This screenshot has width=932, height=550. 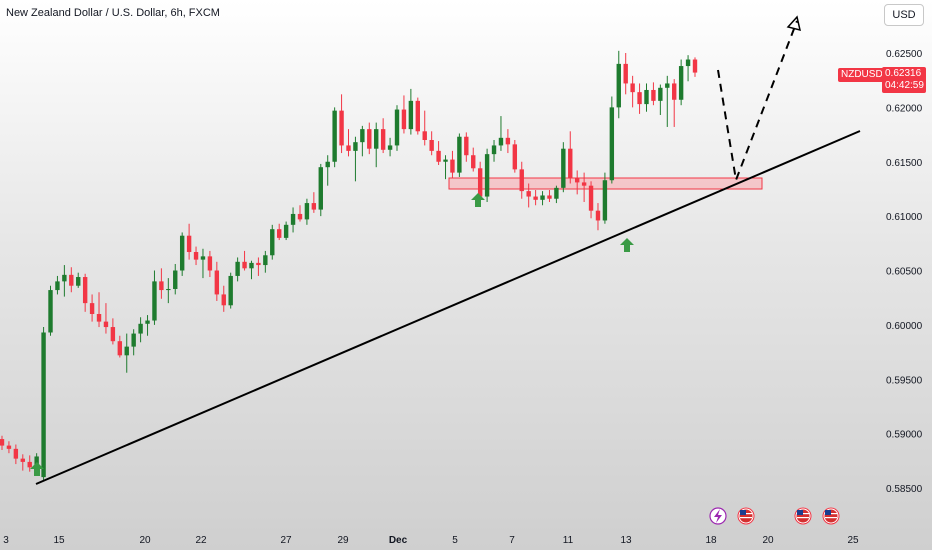 What do you see at coordinates (853, 540) in the screenshot?
I see `x-tick-label: 25` at bounding box center [853, 540].